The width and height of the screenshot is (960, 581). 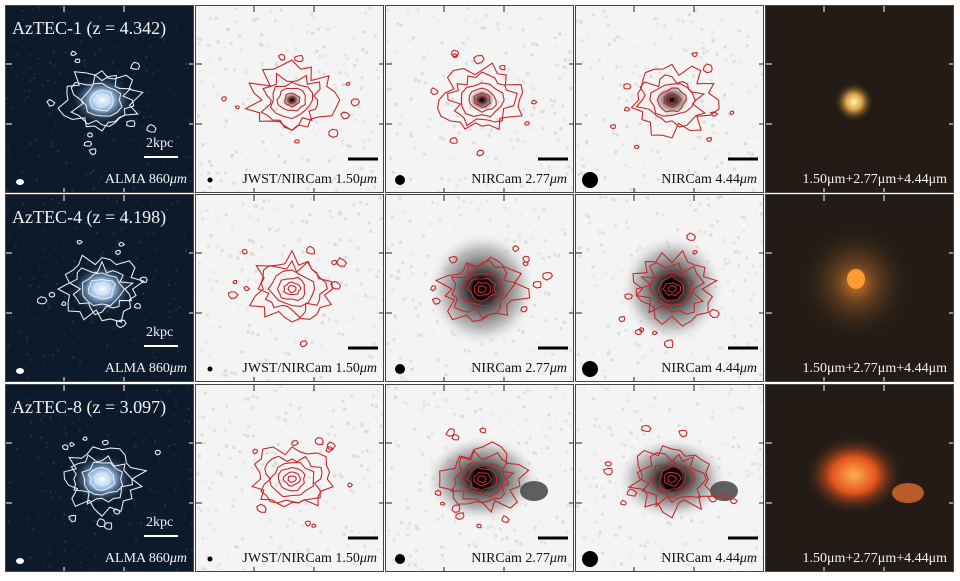 I want to click on panel-aztec-1-f150: JWST/NIRCam 1.50μm, so click(x=289, y=99).